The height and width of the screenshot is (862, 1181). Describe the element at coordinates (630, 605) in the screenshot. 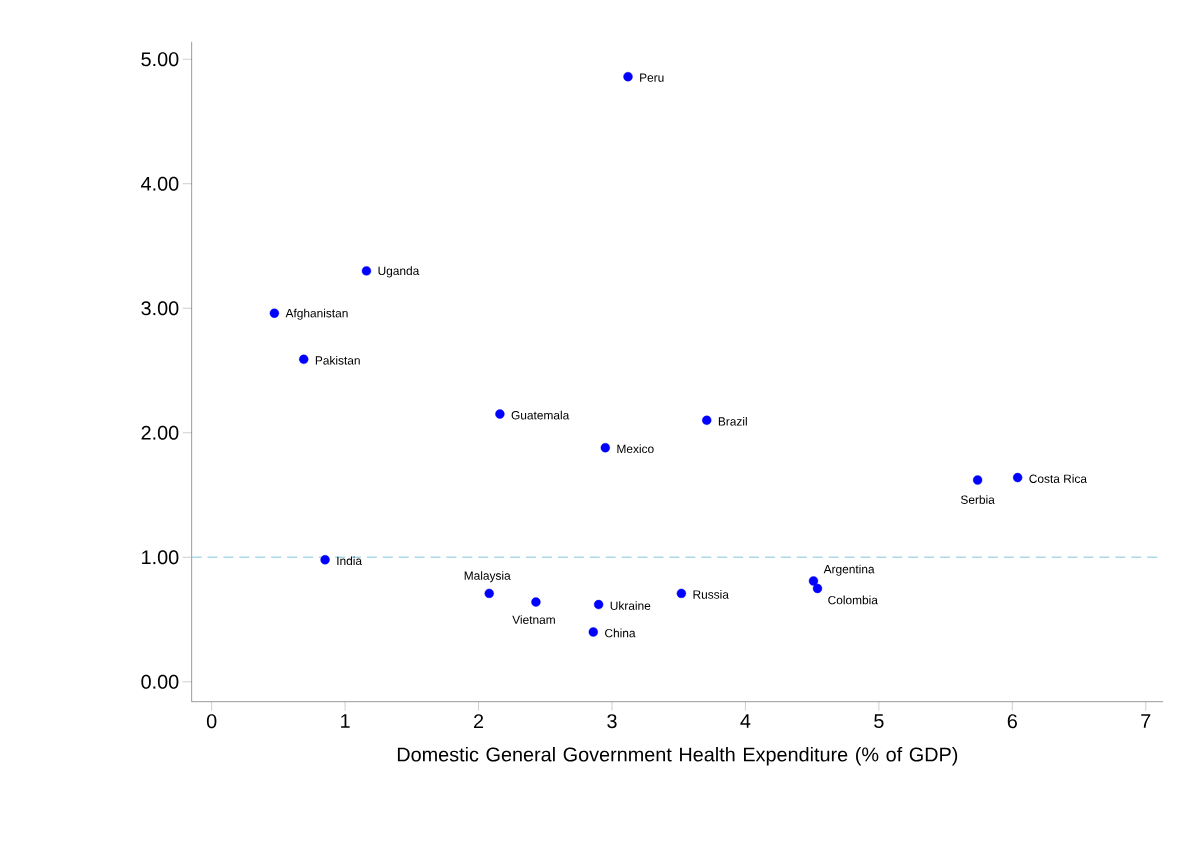

I see `annotation: Ukraine` at that location.